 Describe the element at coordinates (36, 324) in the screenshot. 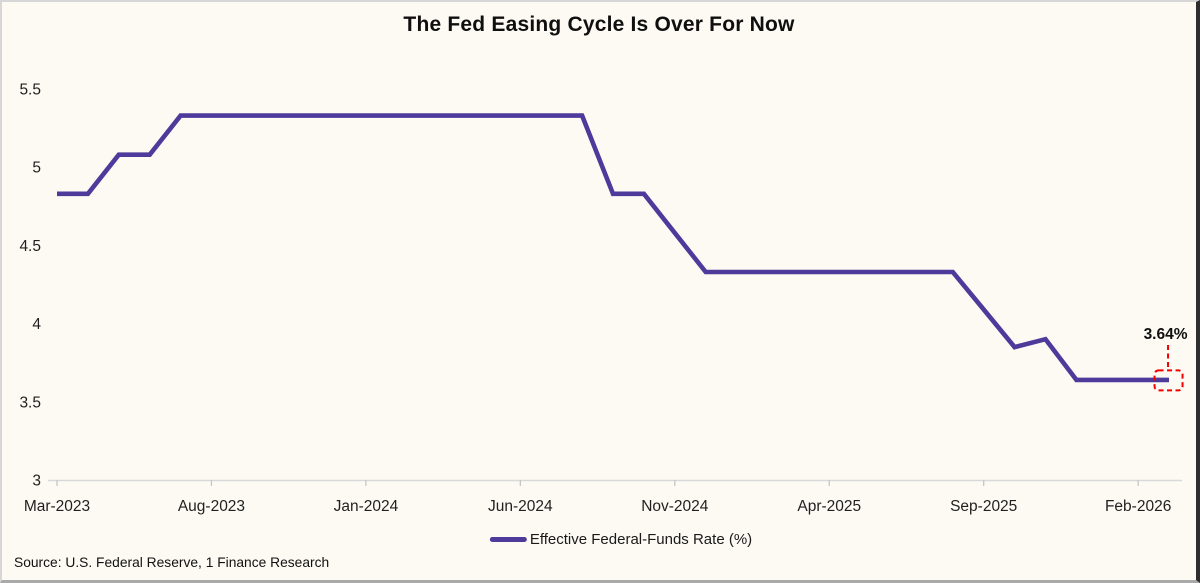

I see `y-tick-label: 4` at that location.